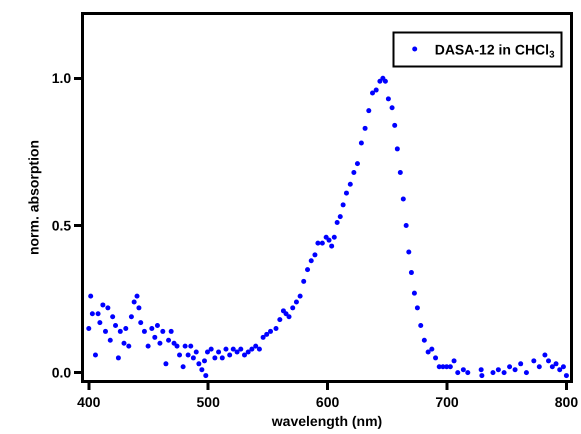  What do you see at coordinates (326, 421) in the screenshot?
I see `x-axis-title: wavelength (nm)` at bounding box center [326, 421].